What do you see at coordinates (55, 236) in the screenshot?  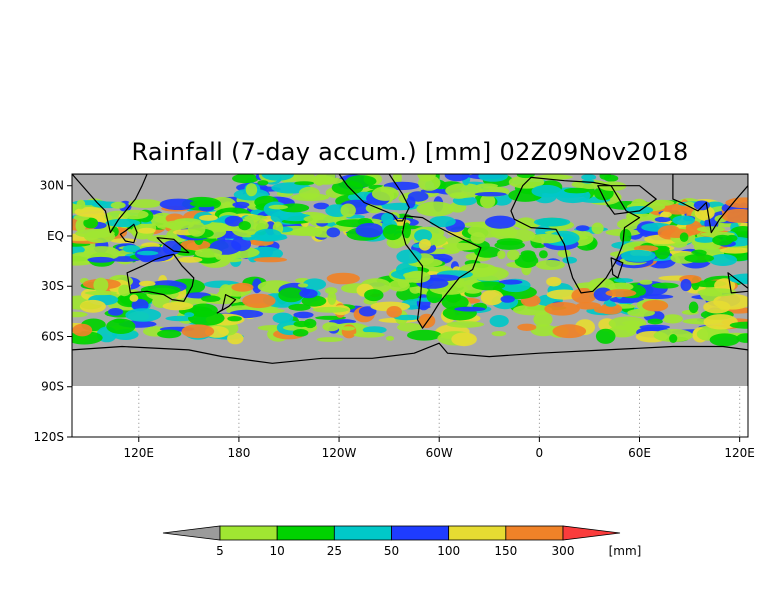 I see `y-tick-label: EQ` at bounding box center [55, 236].